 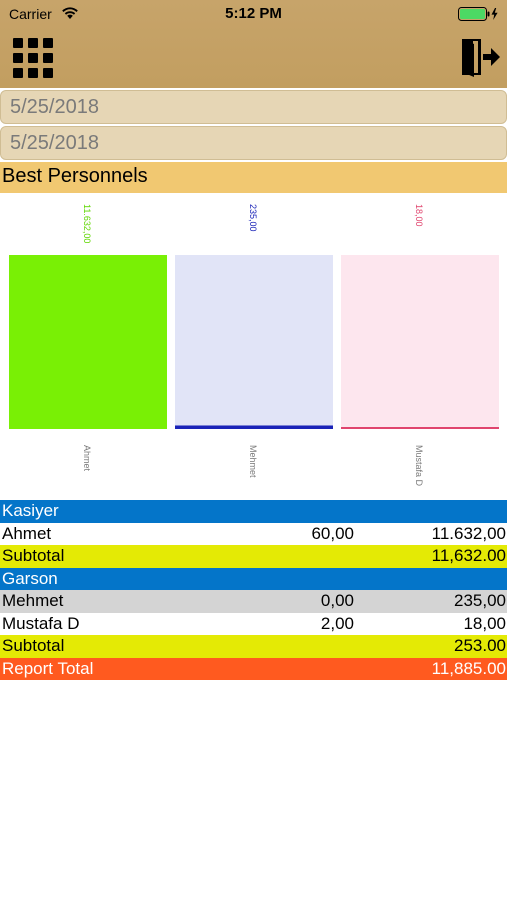 I want to click on bar-mustafa-d, so click(x=420, y=342).